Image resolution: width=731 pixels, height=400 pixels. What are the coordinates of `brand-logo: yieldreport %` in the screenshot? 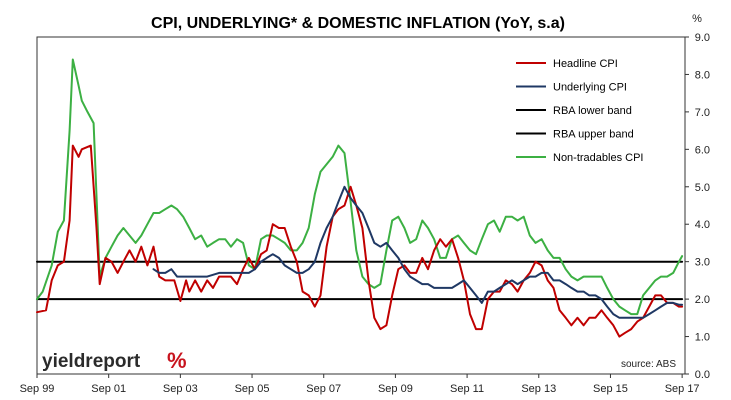 It's located at (114, 360).